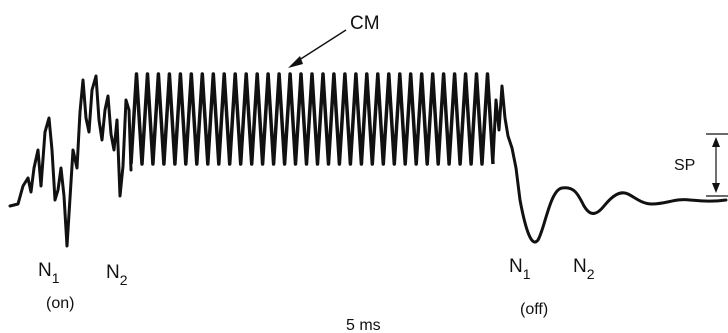 This screenshot has width=728, height=333. Describe the element at coordinates (716, 188) in the screenshot. I see `sp-arrowhead-down` at that location.